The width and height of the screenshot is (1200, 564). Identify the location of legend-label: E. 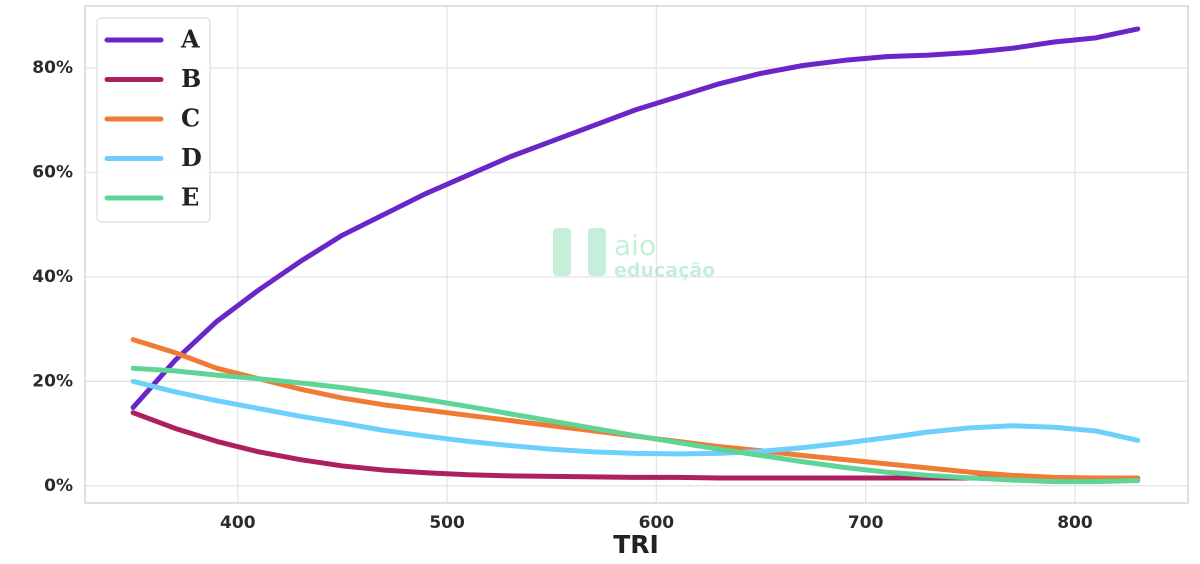
(190, 197).